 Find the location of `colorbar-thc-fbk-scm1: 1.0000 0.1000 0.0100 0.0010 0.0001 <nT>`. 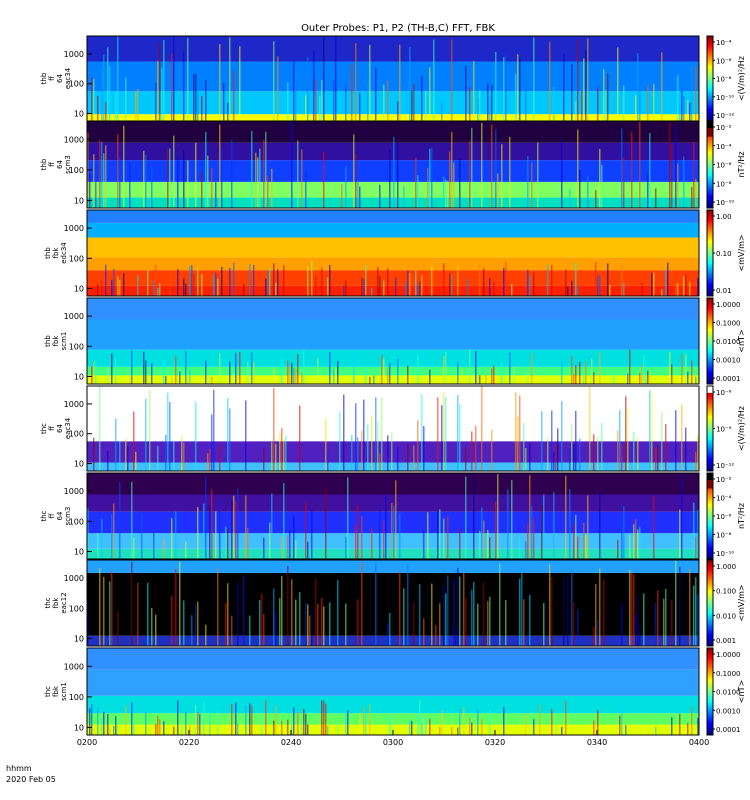

colorbar-thc-fbk-scm1: 1.0000 0.1000 0.0100 0.0010 0.0001 <nT> is located at coordinates (726, 691).